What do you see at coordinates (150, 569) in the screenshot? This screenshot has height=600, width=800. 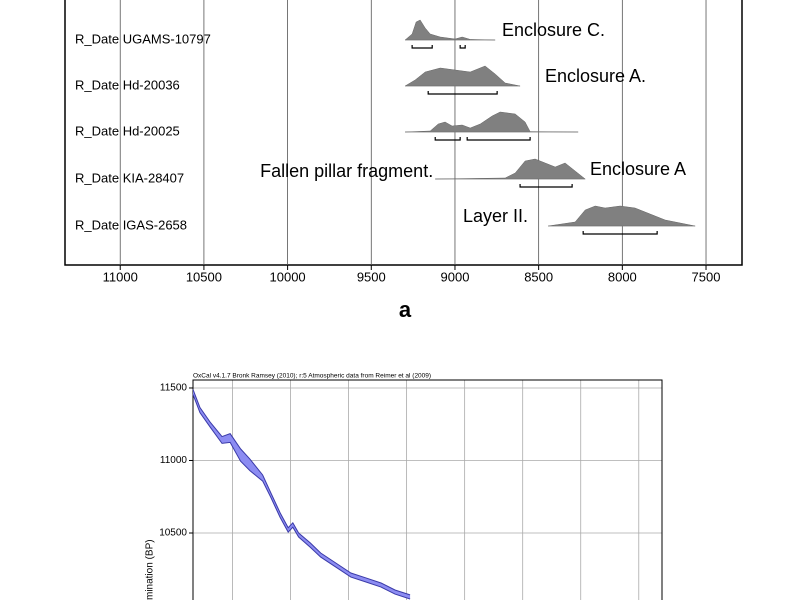 I see `y-axis-label: mination (BP)` at bounding box center [150, 569].